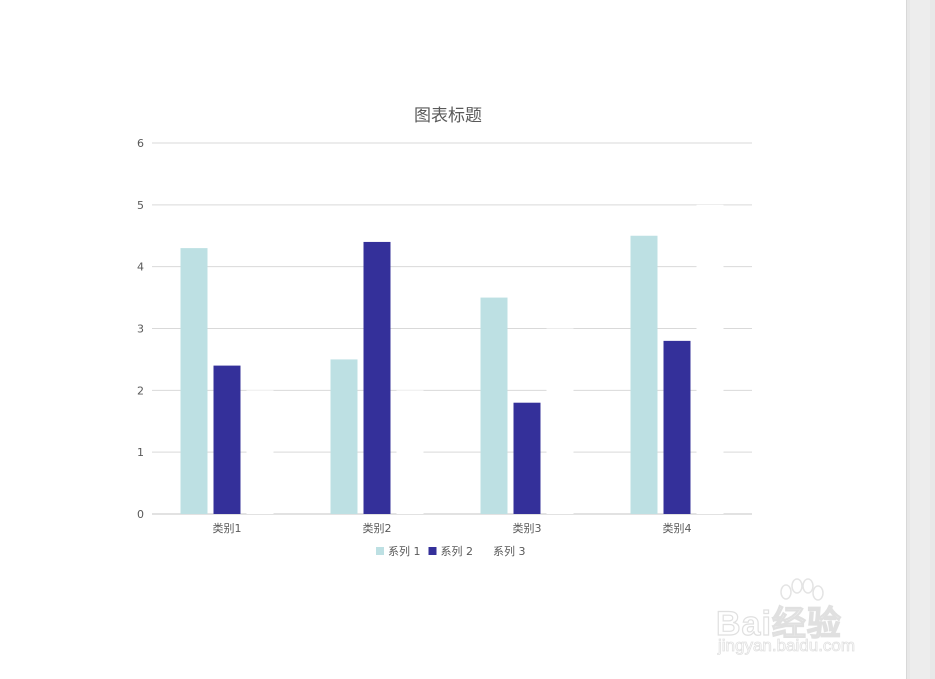  Describe the element at coordinates (140, 452) in the screenshot. I see `y-tick-label: 1` at that location.